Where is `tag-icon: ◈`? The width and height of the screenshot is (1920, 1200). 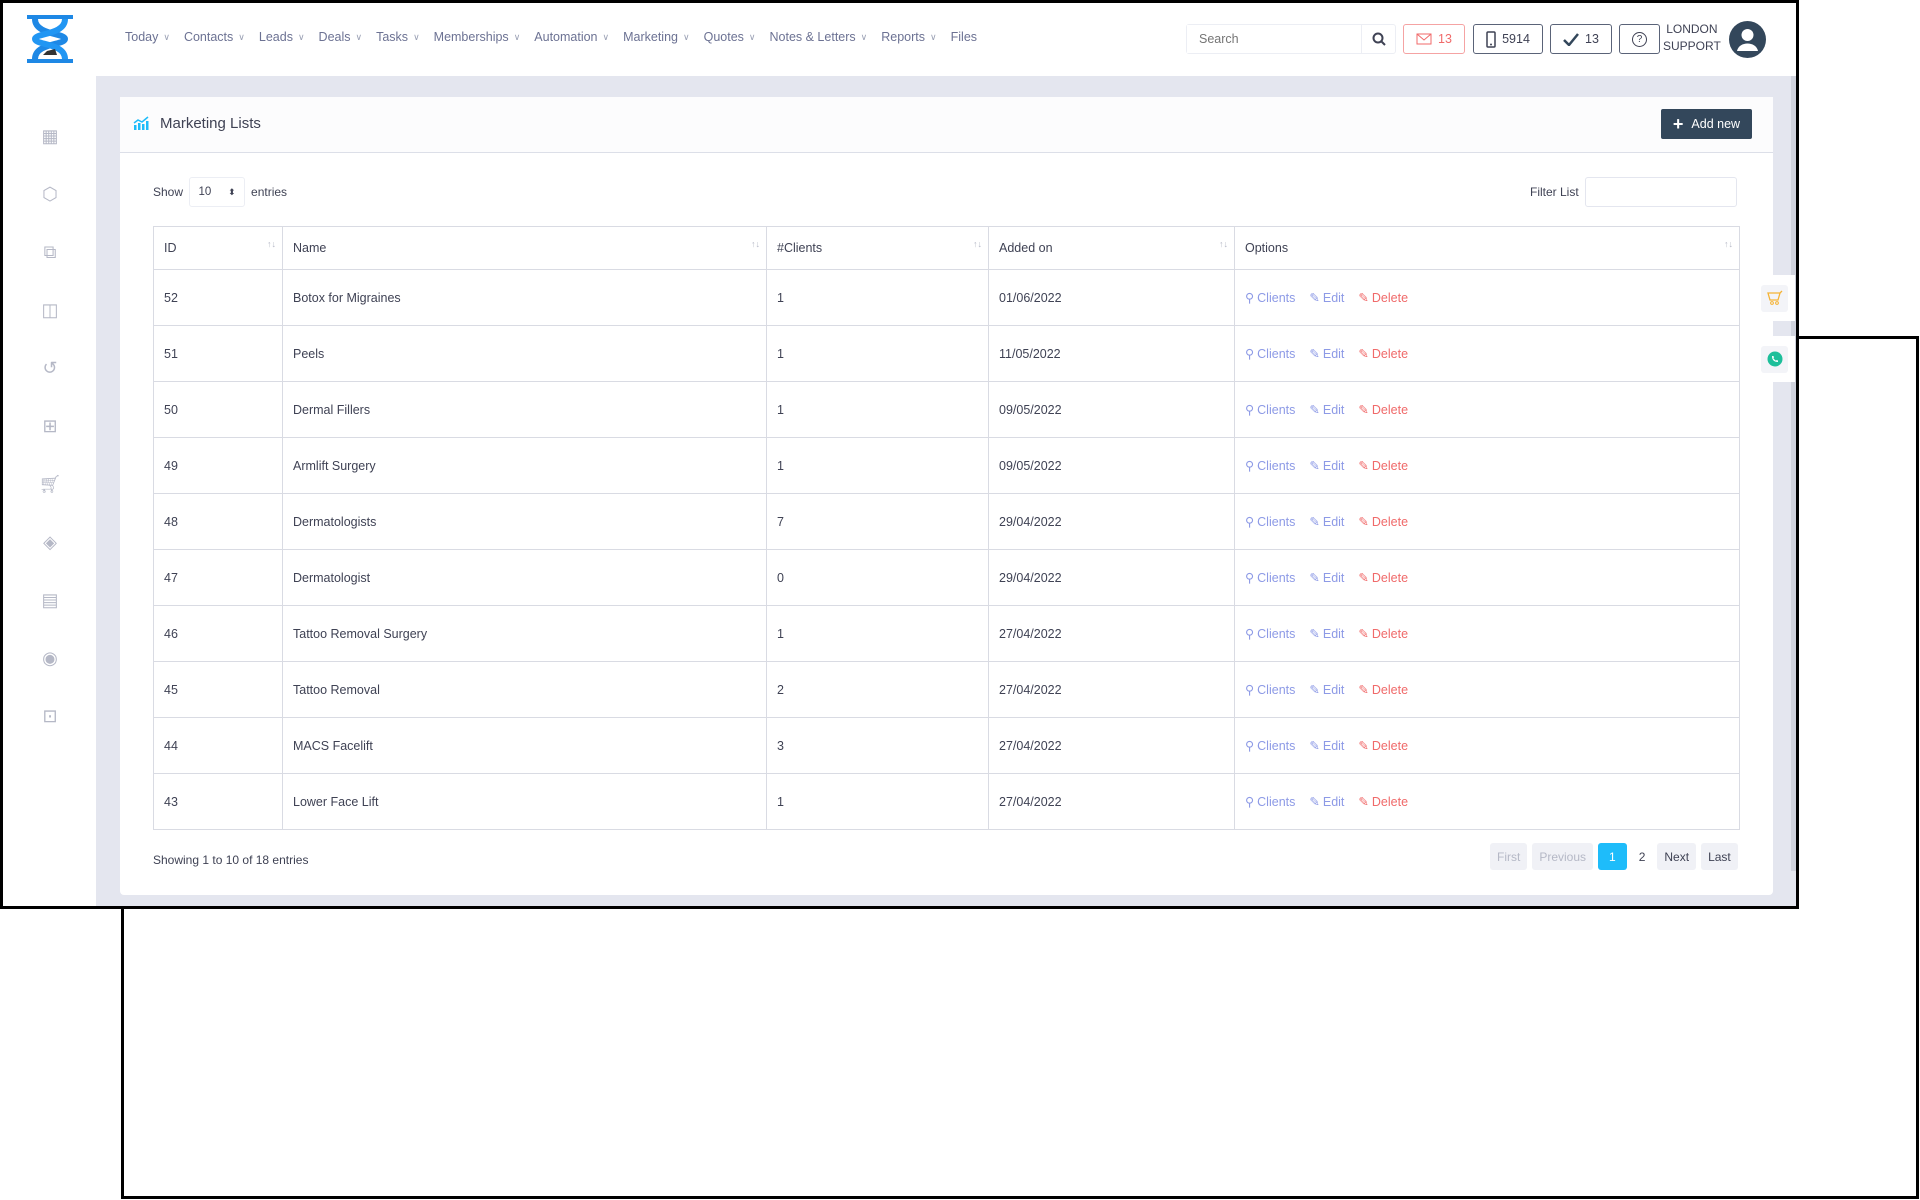 tag-icon: ◈ is located at coordinates (50, 541).